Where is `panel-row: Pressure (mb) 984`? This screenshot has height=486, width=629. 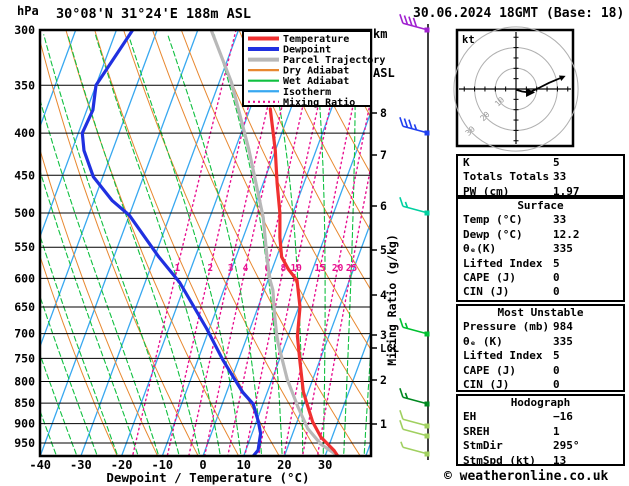
panel-row: Pressure (mb) 984 is located at coordinates (540, 327).